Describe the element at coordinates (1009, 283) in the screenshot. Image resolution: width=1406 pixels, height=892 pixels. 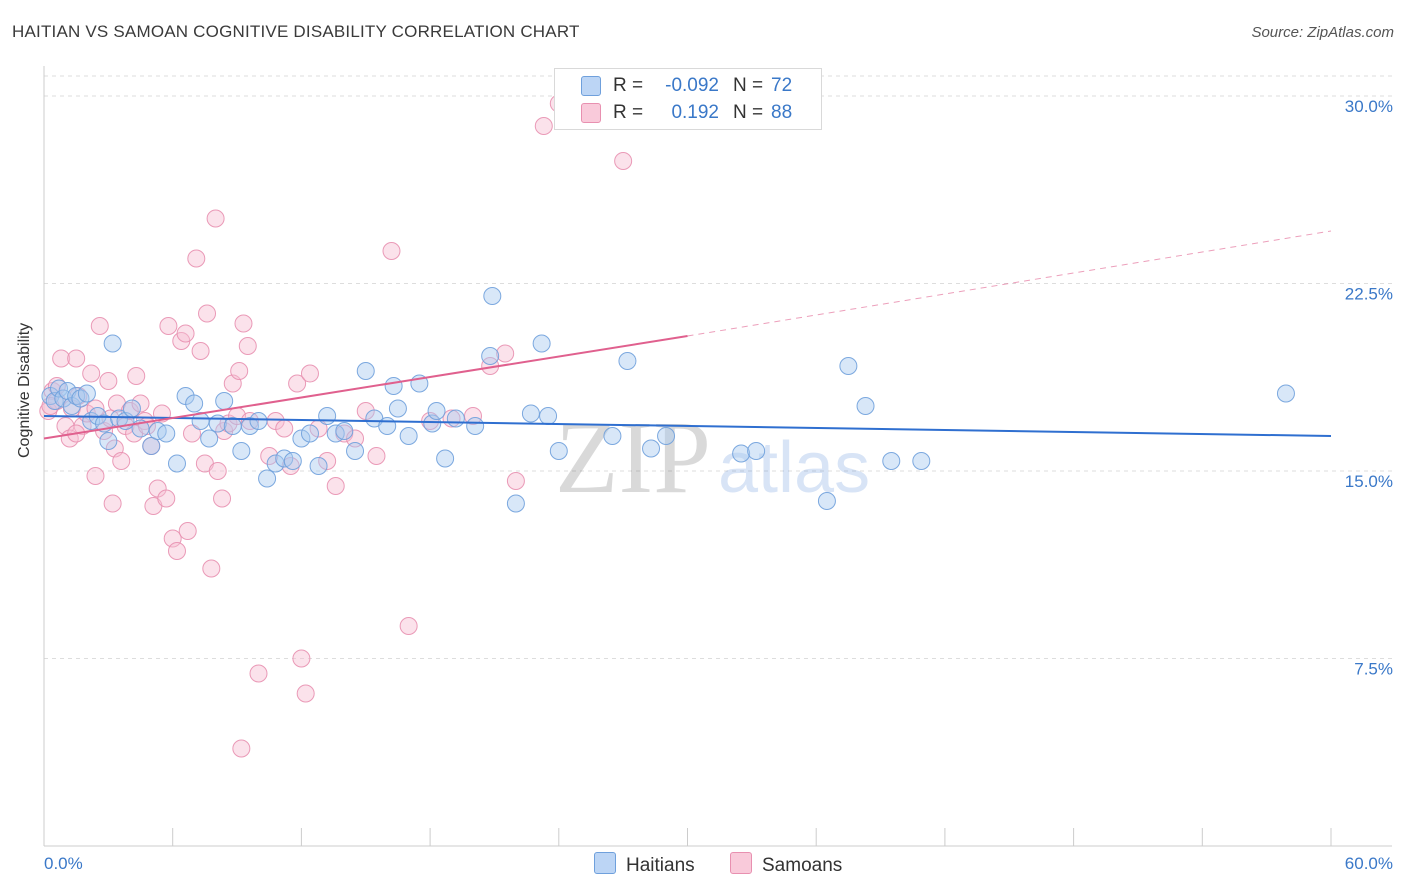
I see `samoan-trend-extension` at that location.